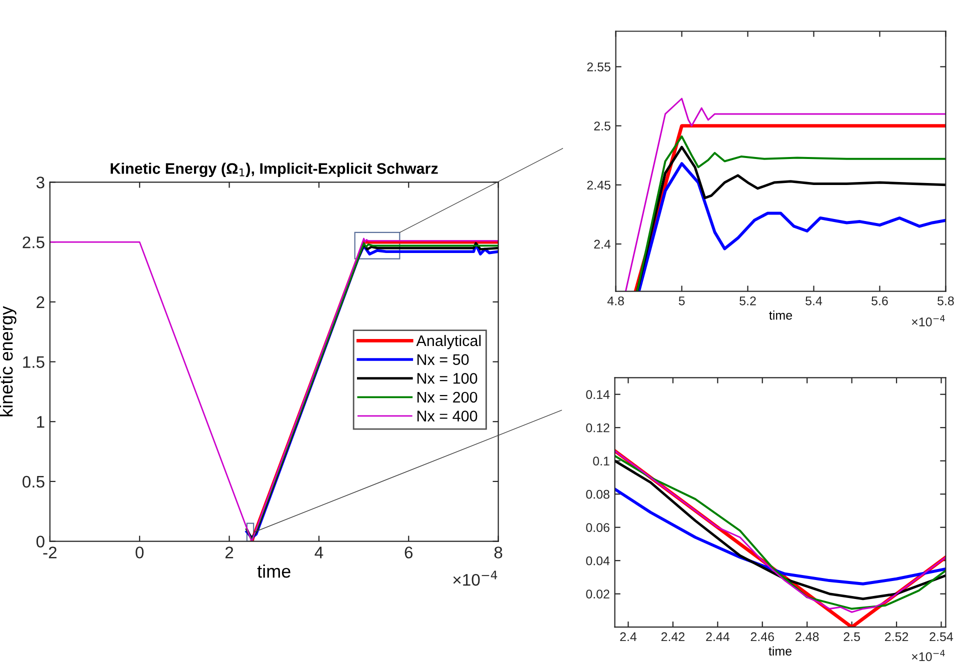  Describe the element at coordinates (33, 362) in the screenshot. I see `y-tick-label: 1.5` at that location.